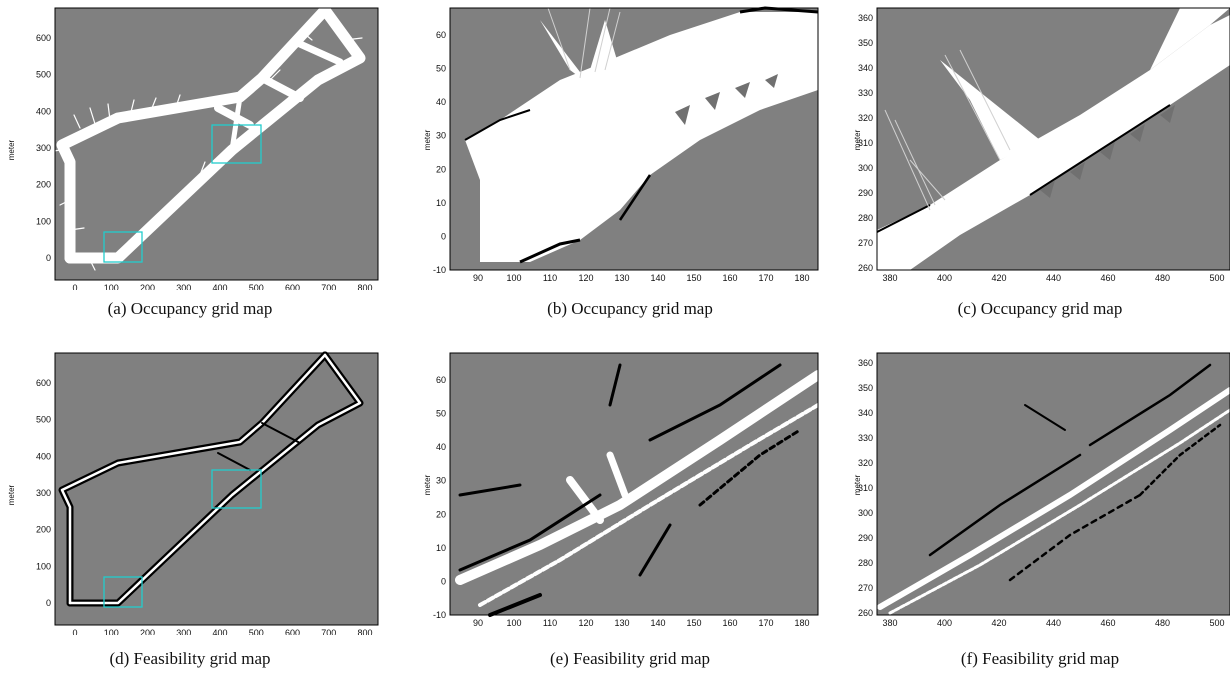 The width and height of the screenshot is (1230, 679). What do you see at coordinates (865, 18) in the screenshot?
I see `y-tick-label: 360` at bounding box center [865, 18].